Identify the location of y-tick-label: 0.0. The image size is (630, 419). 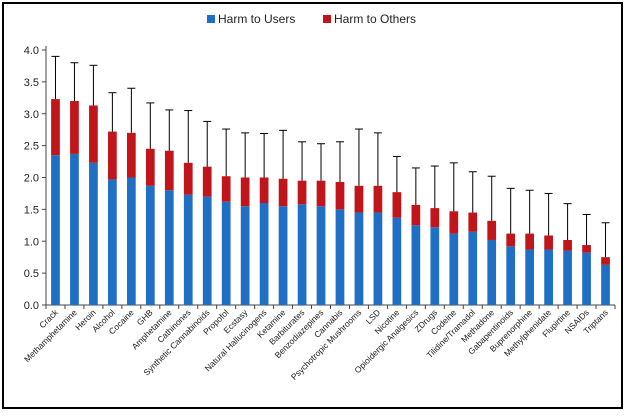
(31, 306).